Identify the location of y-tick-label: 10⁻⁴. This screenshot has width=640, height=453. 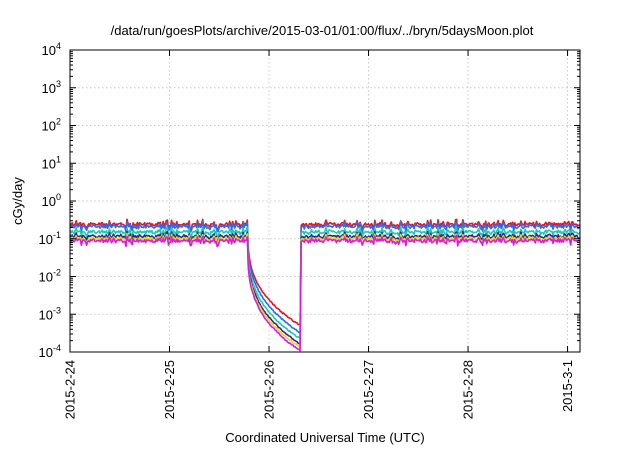
(50, 351).